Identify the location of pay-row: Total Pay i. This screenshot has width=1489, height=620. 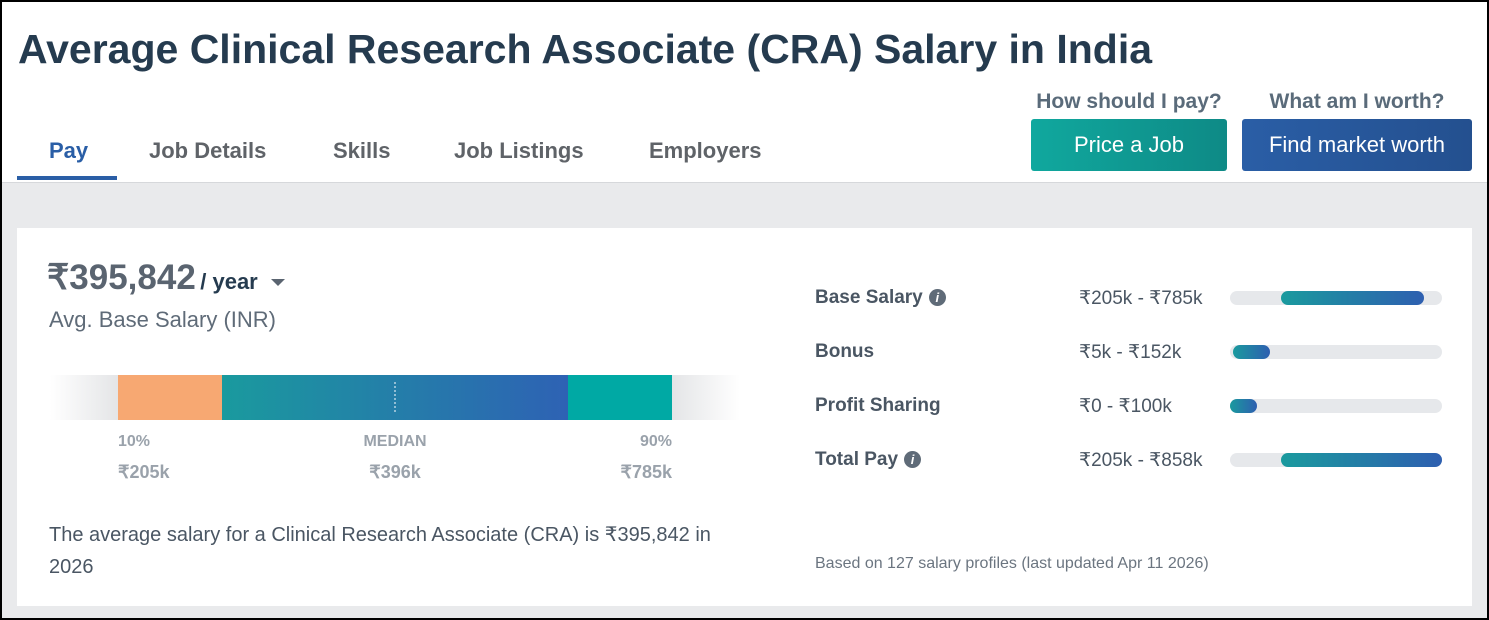
(868, 460).